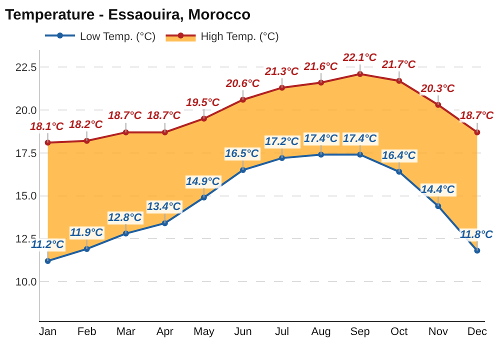  Describe the element at coordinates (243, 84) in the screenshot. I see `data-label: 20.6°C` at that location.